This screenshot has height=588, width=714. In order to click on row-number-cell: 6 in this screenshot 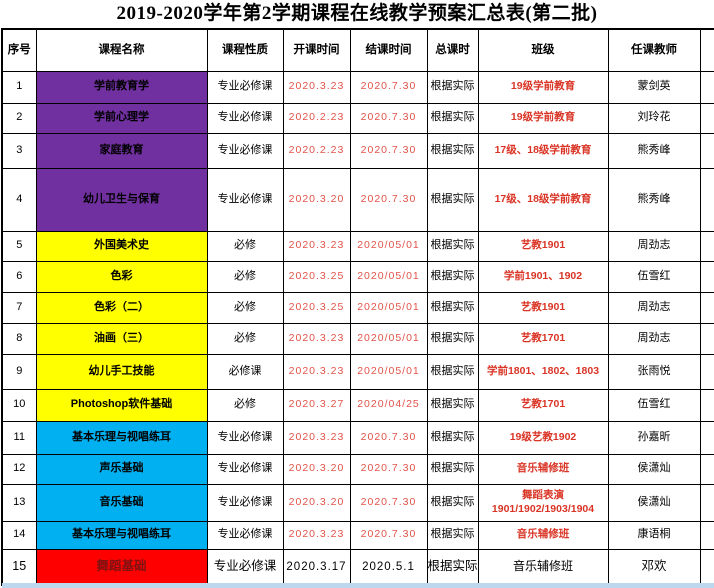, I will do `click(19, 276)`.